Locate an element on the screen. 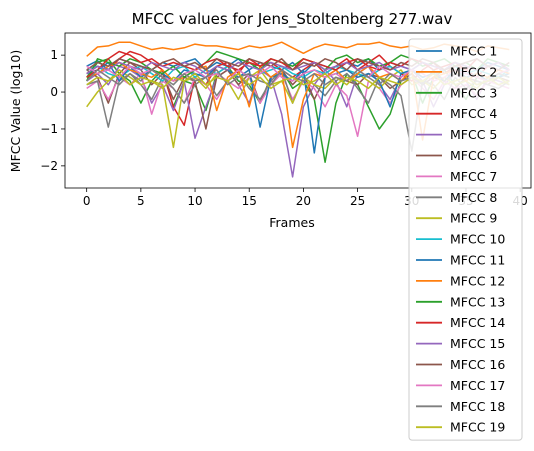  legend-label-15: MFCC 15 is located at coordinates (477, 343).